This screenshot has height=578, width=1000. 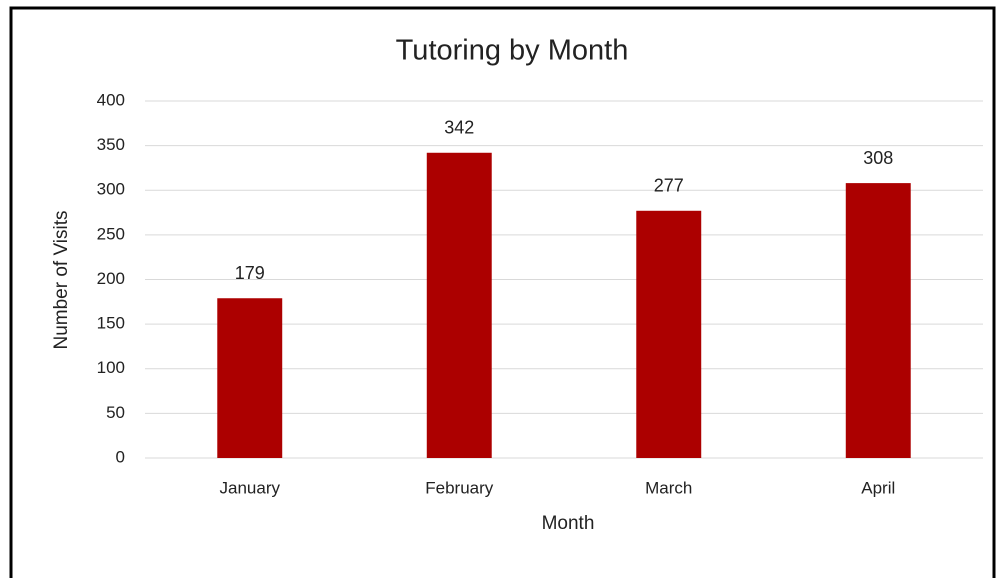 I want to click on x-tick-label: January, so click(x=250, y=487).